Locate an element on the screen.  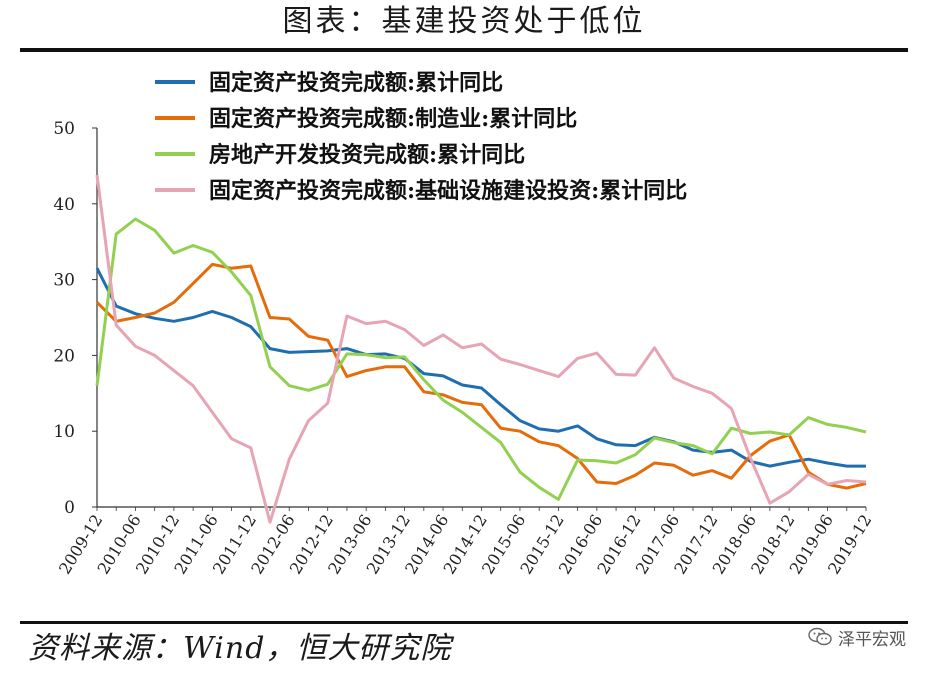
figure-title: 图表：基建投资处于低位 is located at coordinates (464, 21).